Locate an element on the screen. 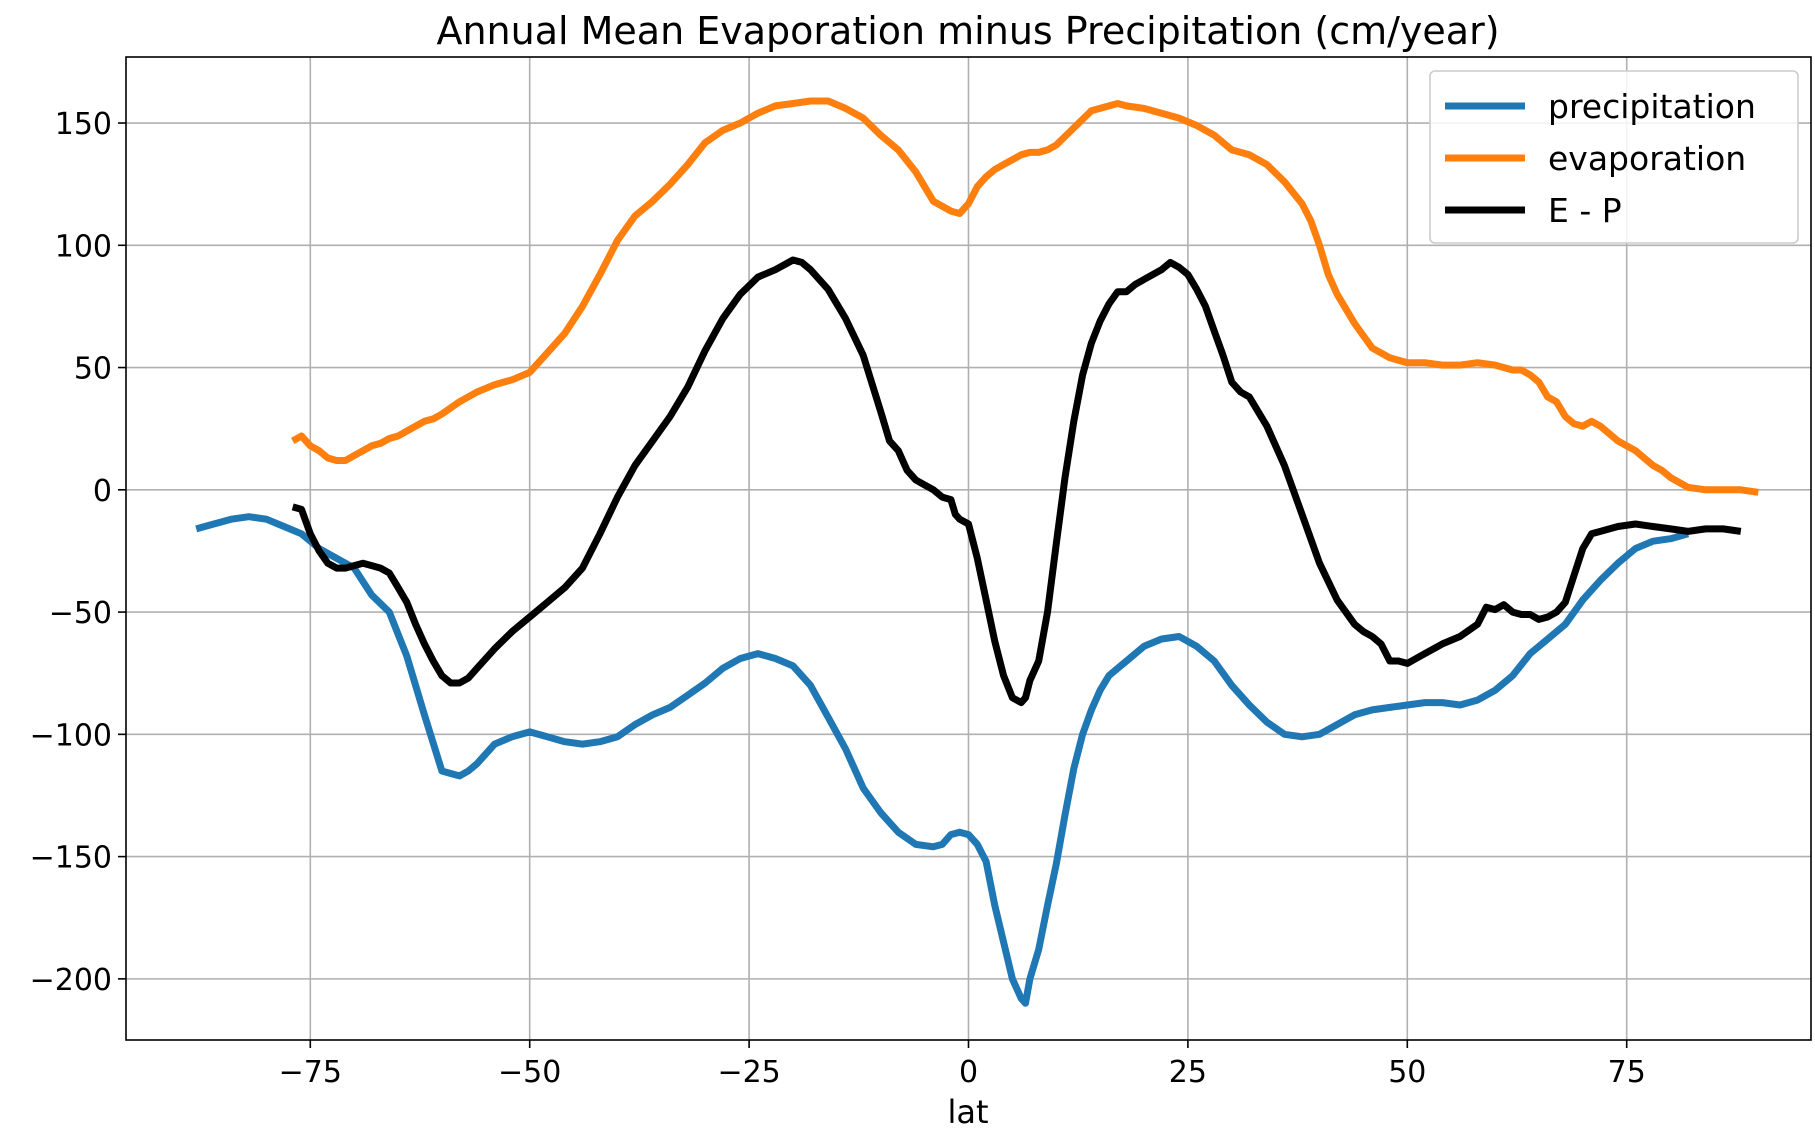 The height and width of the screenshot is (1142, 1815). y-tick-label: −200 is located at coordinates (71, 980).